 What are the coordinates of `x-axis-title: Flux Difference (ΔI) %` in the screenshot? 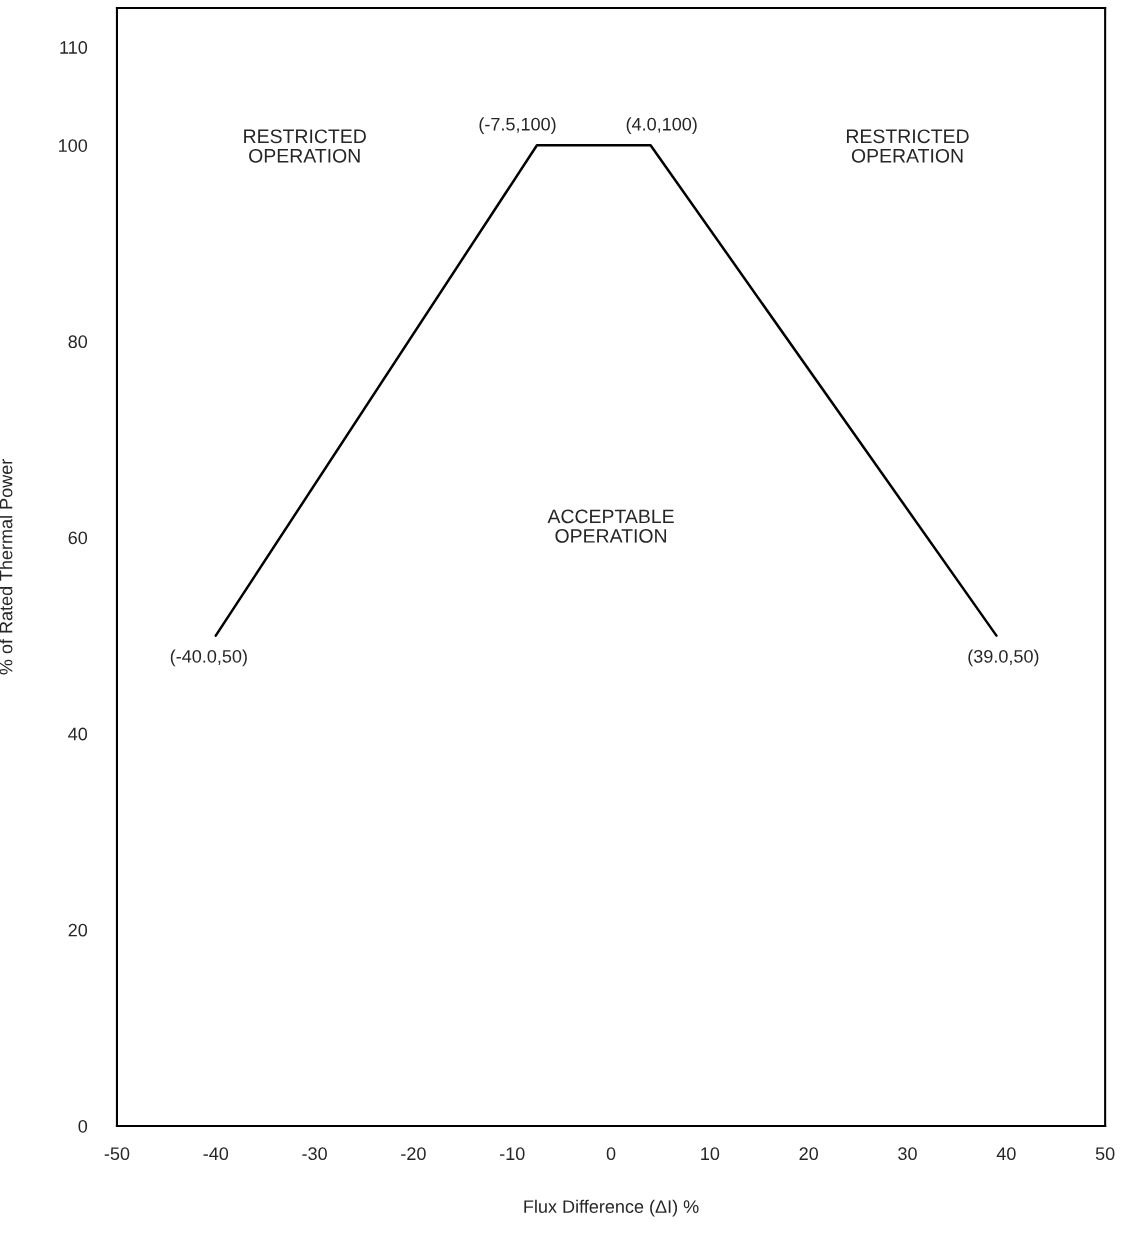 It's located at (611, 1208).